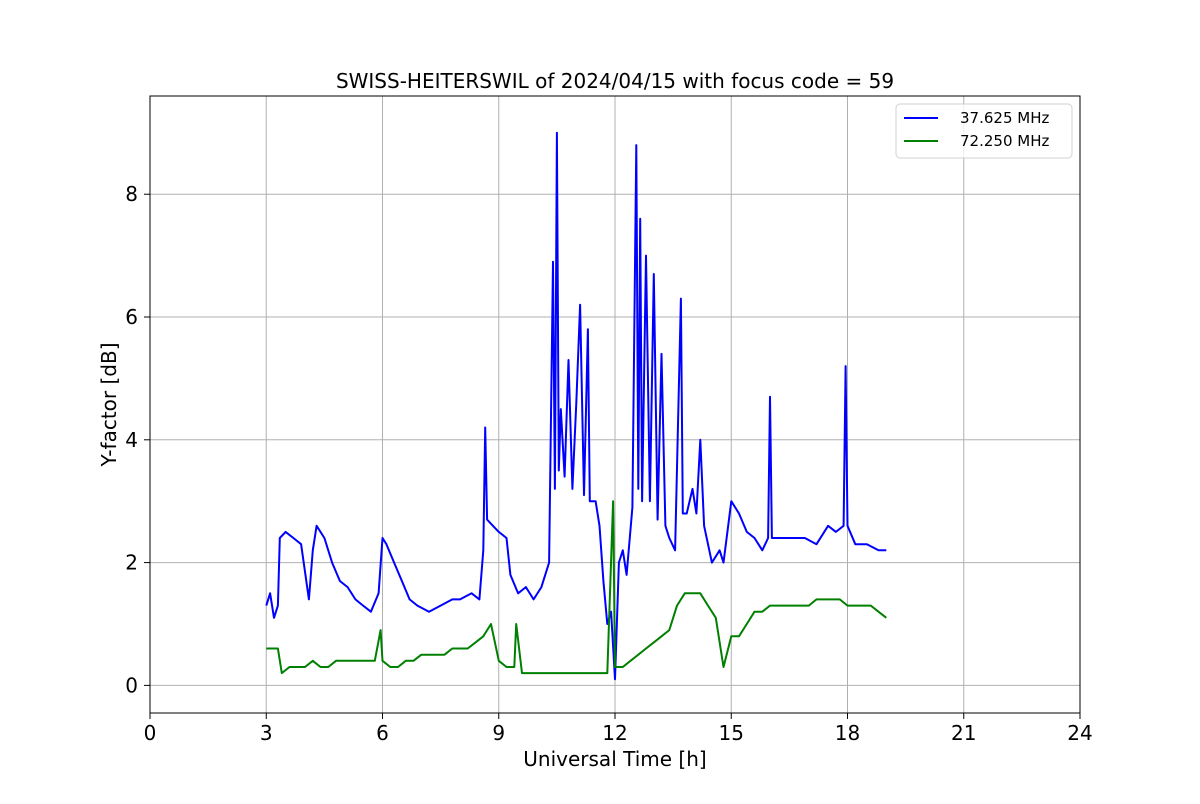 This screenshot has height=804, width=1200. What do you see at coordinates (131, 440) in the screenshot?
I see `y-tick-label: 4` at bounding box center [131, 440].